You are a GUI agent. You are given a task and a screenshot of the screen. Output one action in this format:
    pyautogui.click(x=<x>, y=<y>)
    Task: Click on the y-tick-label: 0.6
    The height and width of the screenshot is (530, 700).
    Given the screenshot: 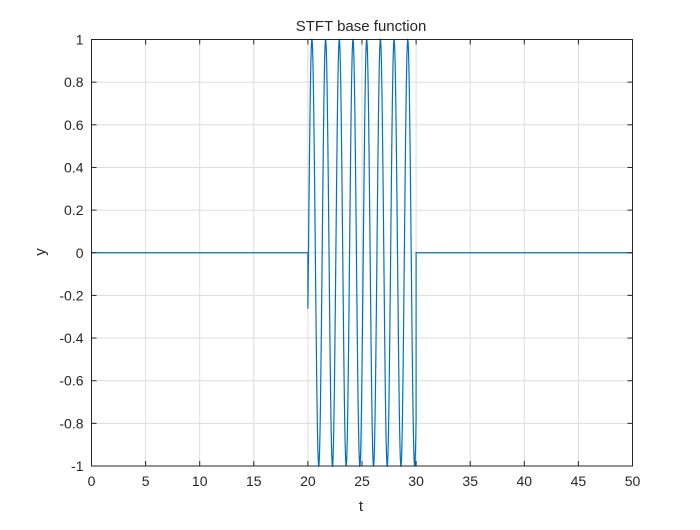 What is the action you would take?
    pyautogui.click(x=74, y=125)
    